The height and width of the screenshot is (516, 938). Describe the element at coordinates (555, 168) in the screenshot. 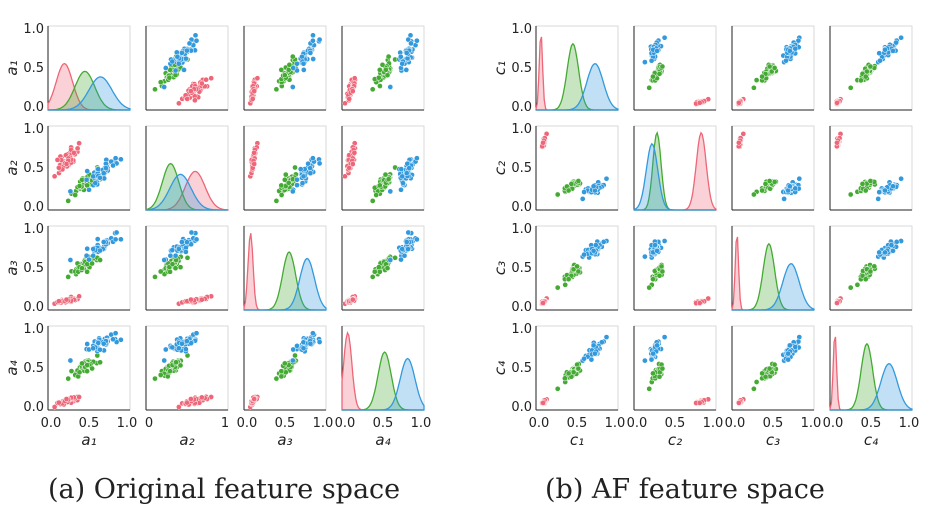

I see `panel-r2-c1: 0.0 0.5 1.0 c₂` at that location.